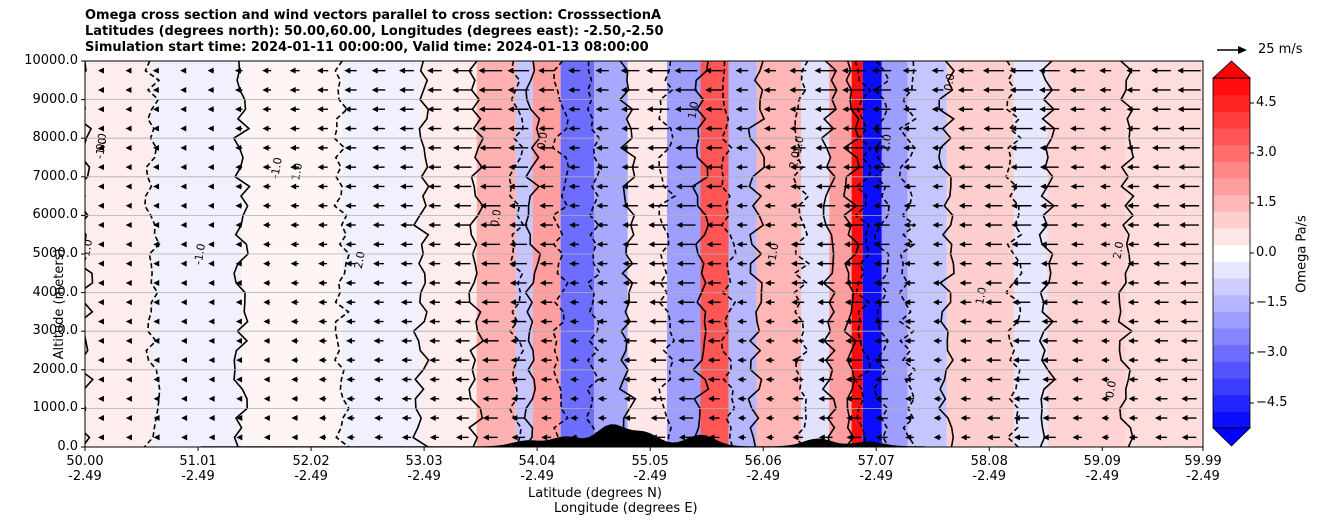  What do you see at coordinates (1266, 252) in the screenshot?
I see `colorbar-tick-label: 0.0` at bounding box center [1266, 252].